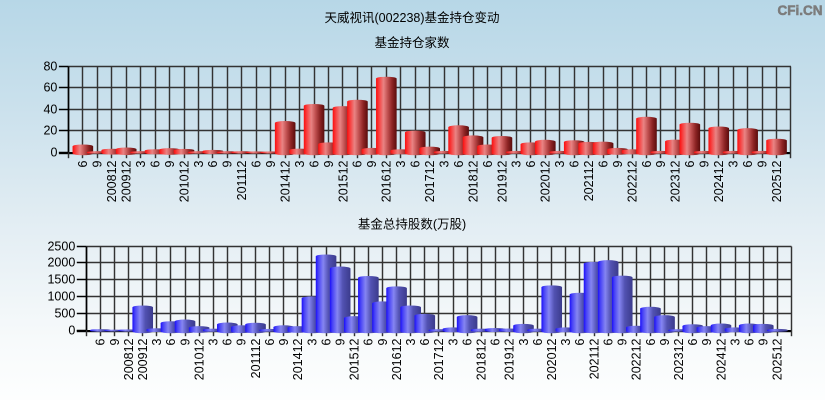  What do you see at coordinates (411, 17) in the screenshot?
I see `svg-text: 天威视讯(002238)基金持仓变动` at bounding box center [411, 17].